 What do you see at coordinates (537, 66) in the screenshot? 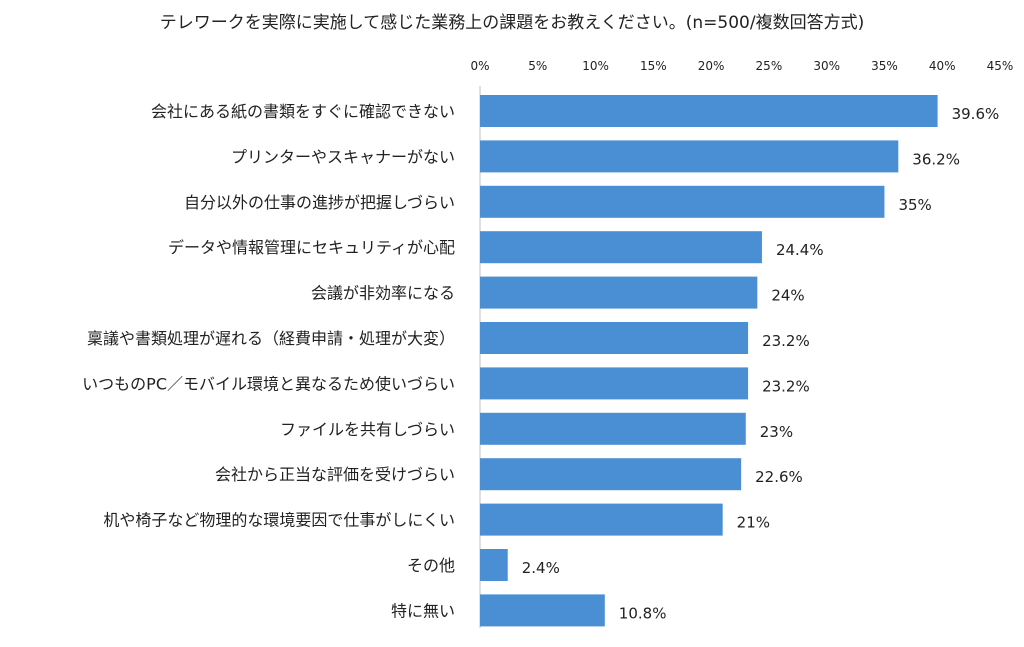
I see `x-tick-label: 5%` at bounding box center [537, 66].